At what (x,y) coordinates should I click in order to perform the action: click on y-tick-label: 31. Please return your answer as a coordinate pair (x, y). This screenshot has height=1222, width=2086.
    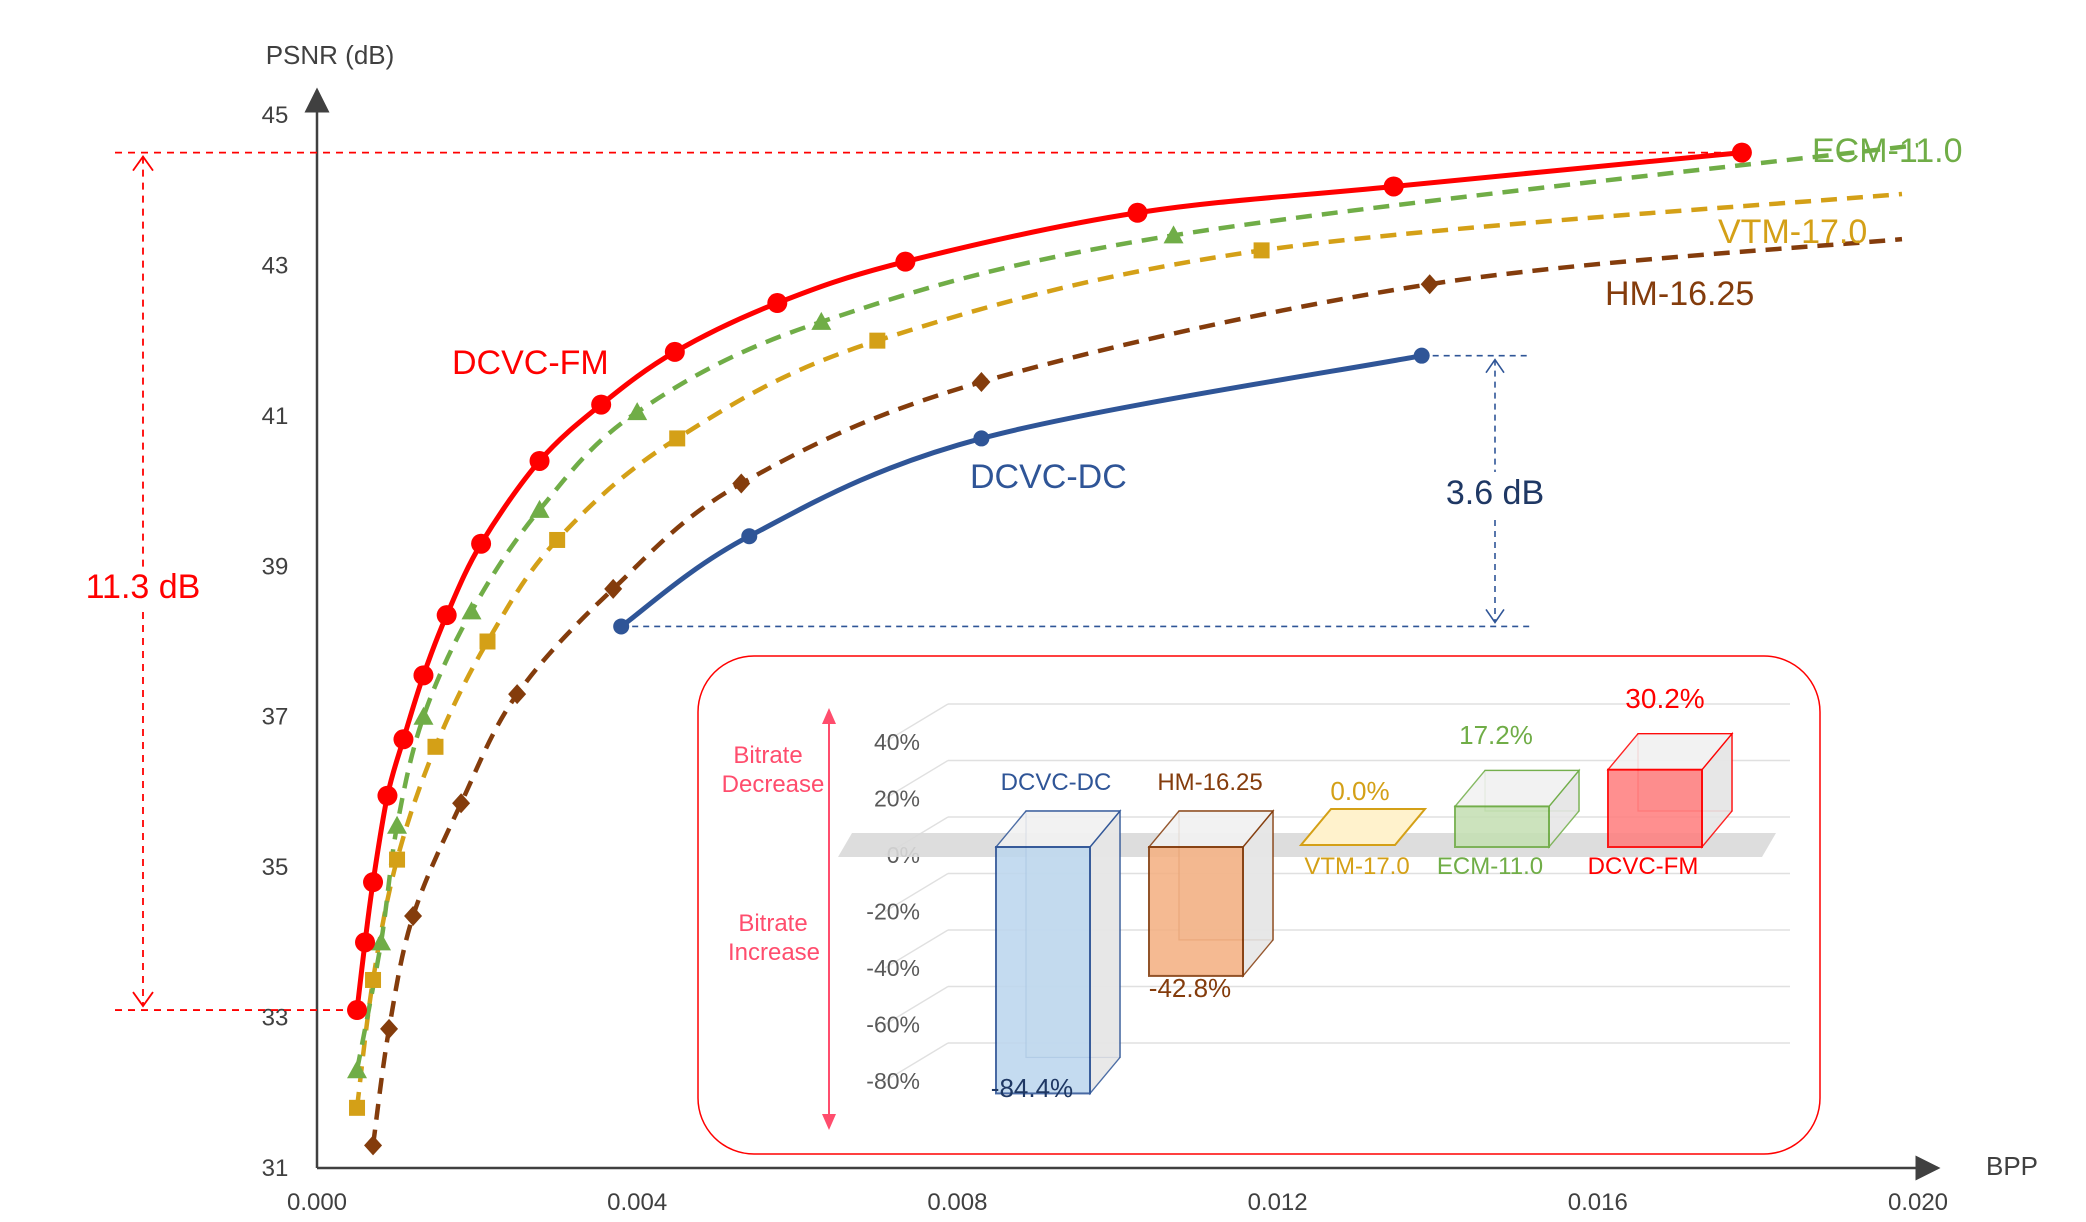
    Looking at the image, I should click on (275, 1168).